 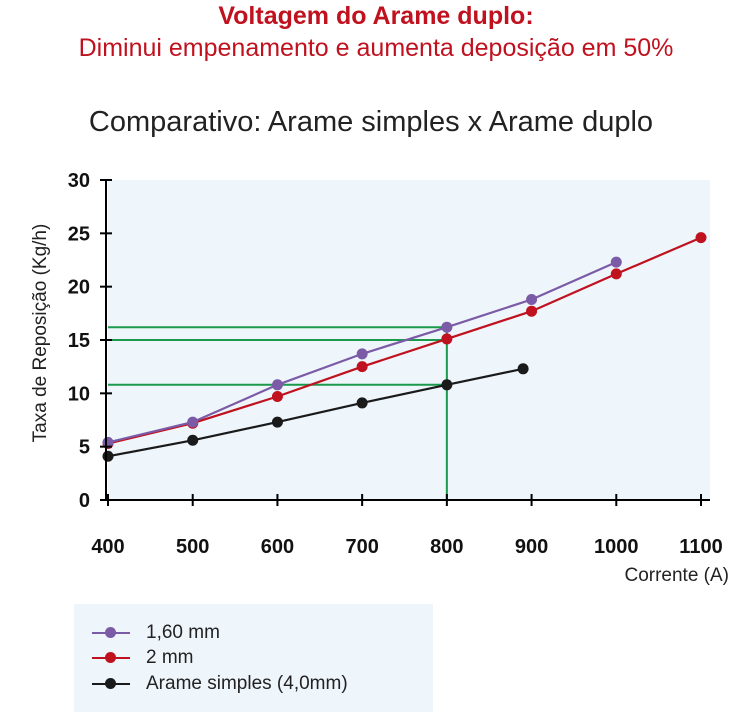 What do you see at coordinates (79, 288) in the screenshot?
I see `y-tick-label: 20` at bounding box center [79, 288].